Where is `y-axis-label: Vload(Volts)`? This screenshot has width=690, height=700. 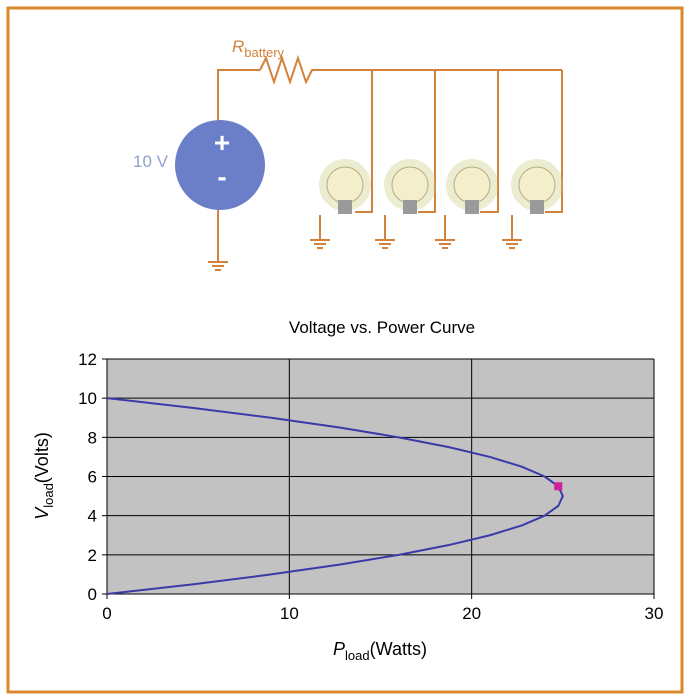
y-axis-label: Vload(Volts) is located at coordinates (44, 476).